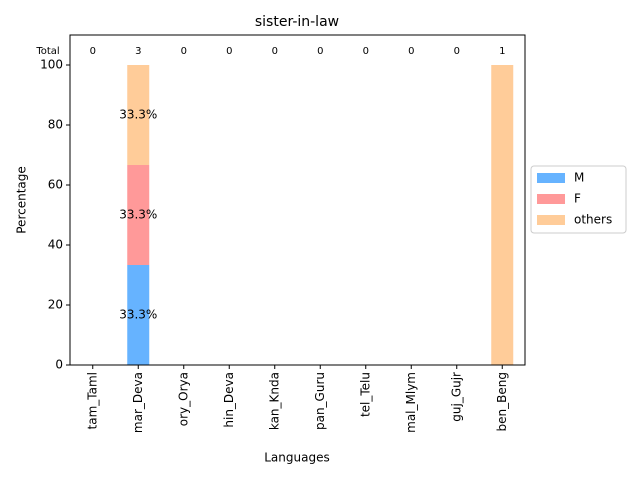 Image resolution: width=640 pixels, height=480 pixels. Describe the element at coordinates (183, 399) in the screenshot. I see `x-tick-label: ory_Orya` at that location.